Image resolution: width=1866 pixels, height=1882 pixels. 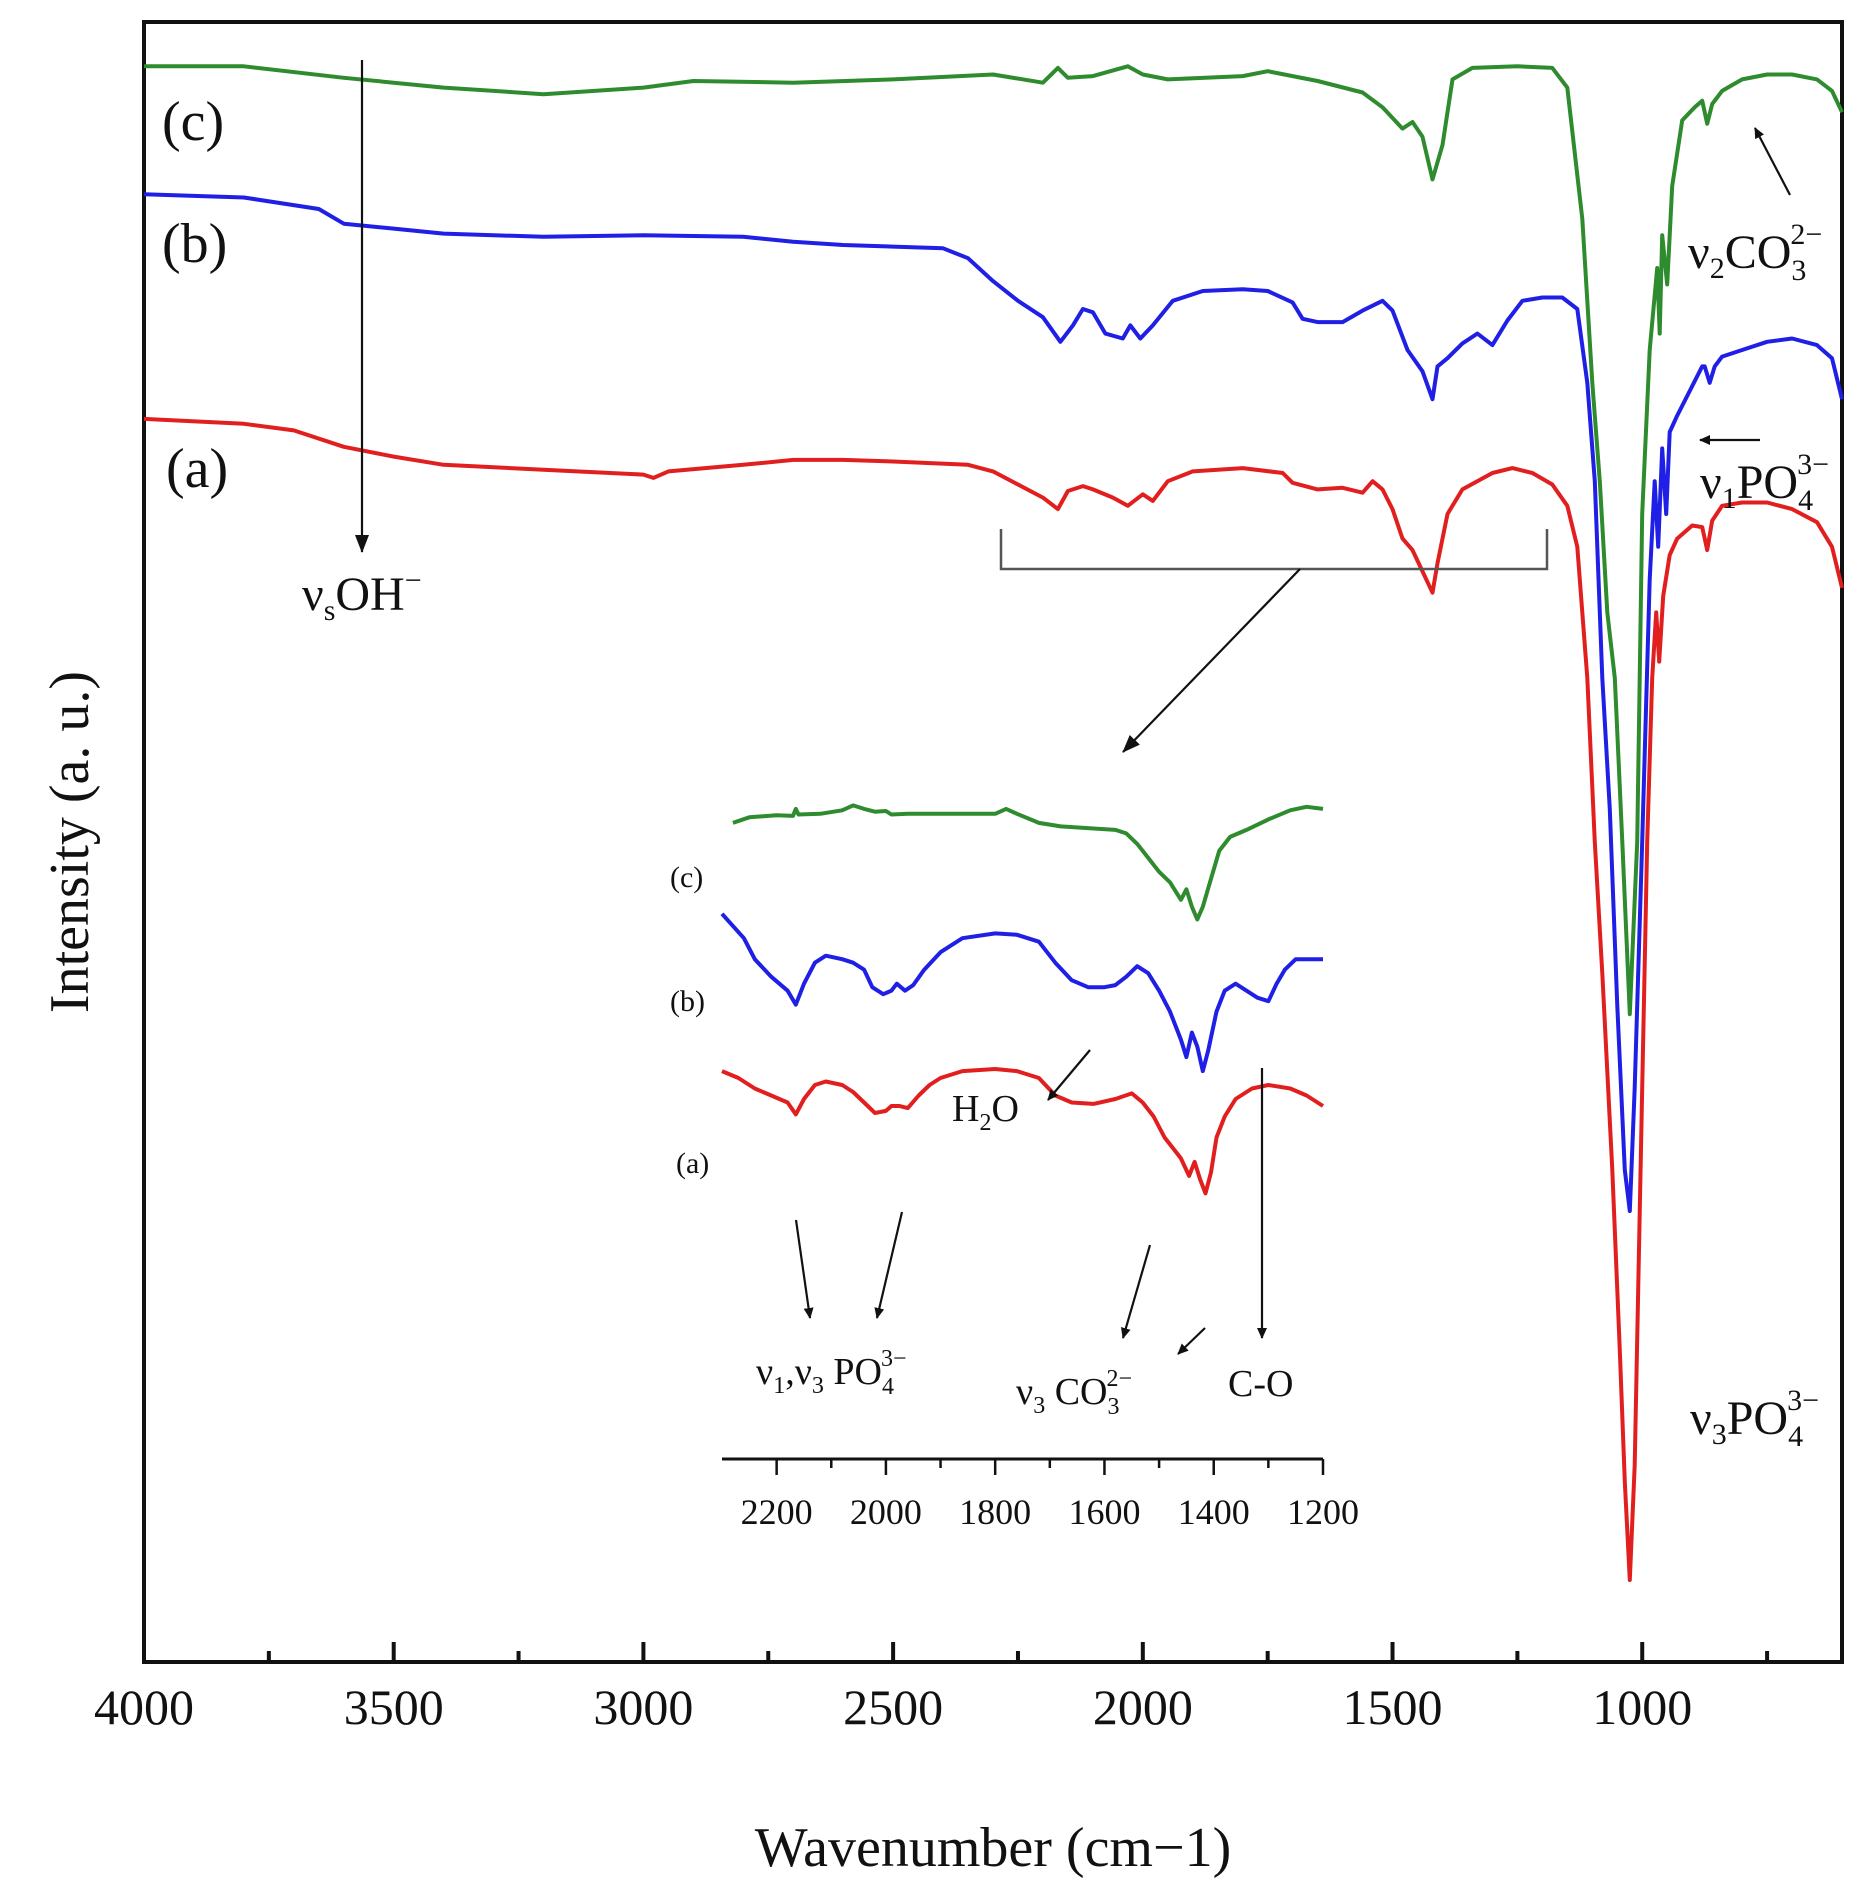 I want to click on inset-series-line-b, so click(x=1021, y=993).